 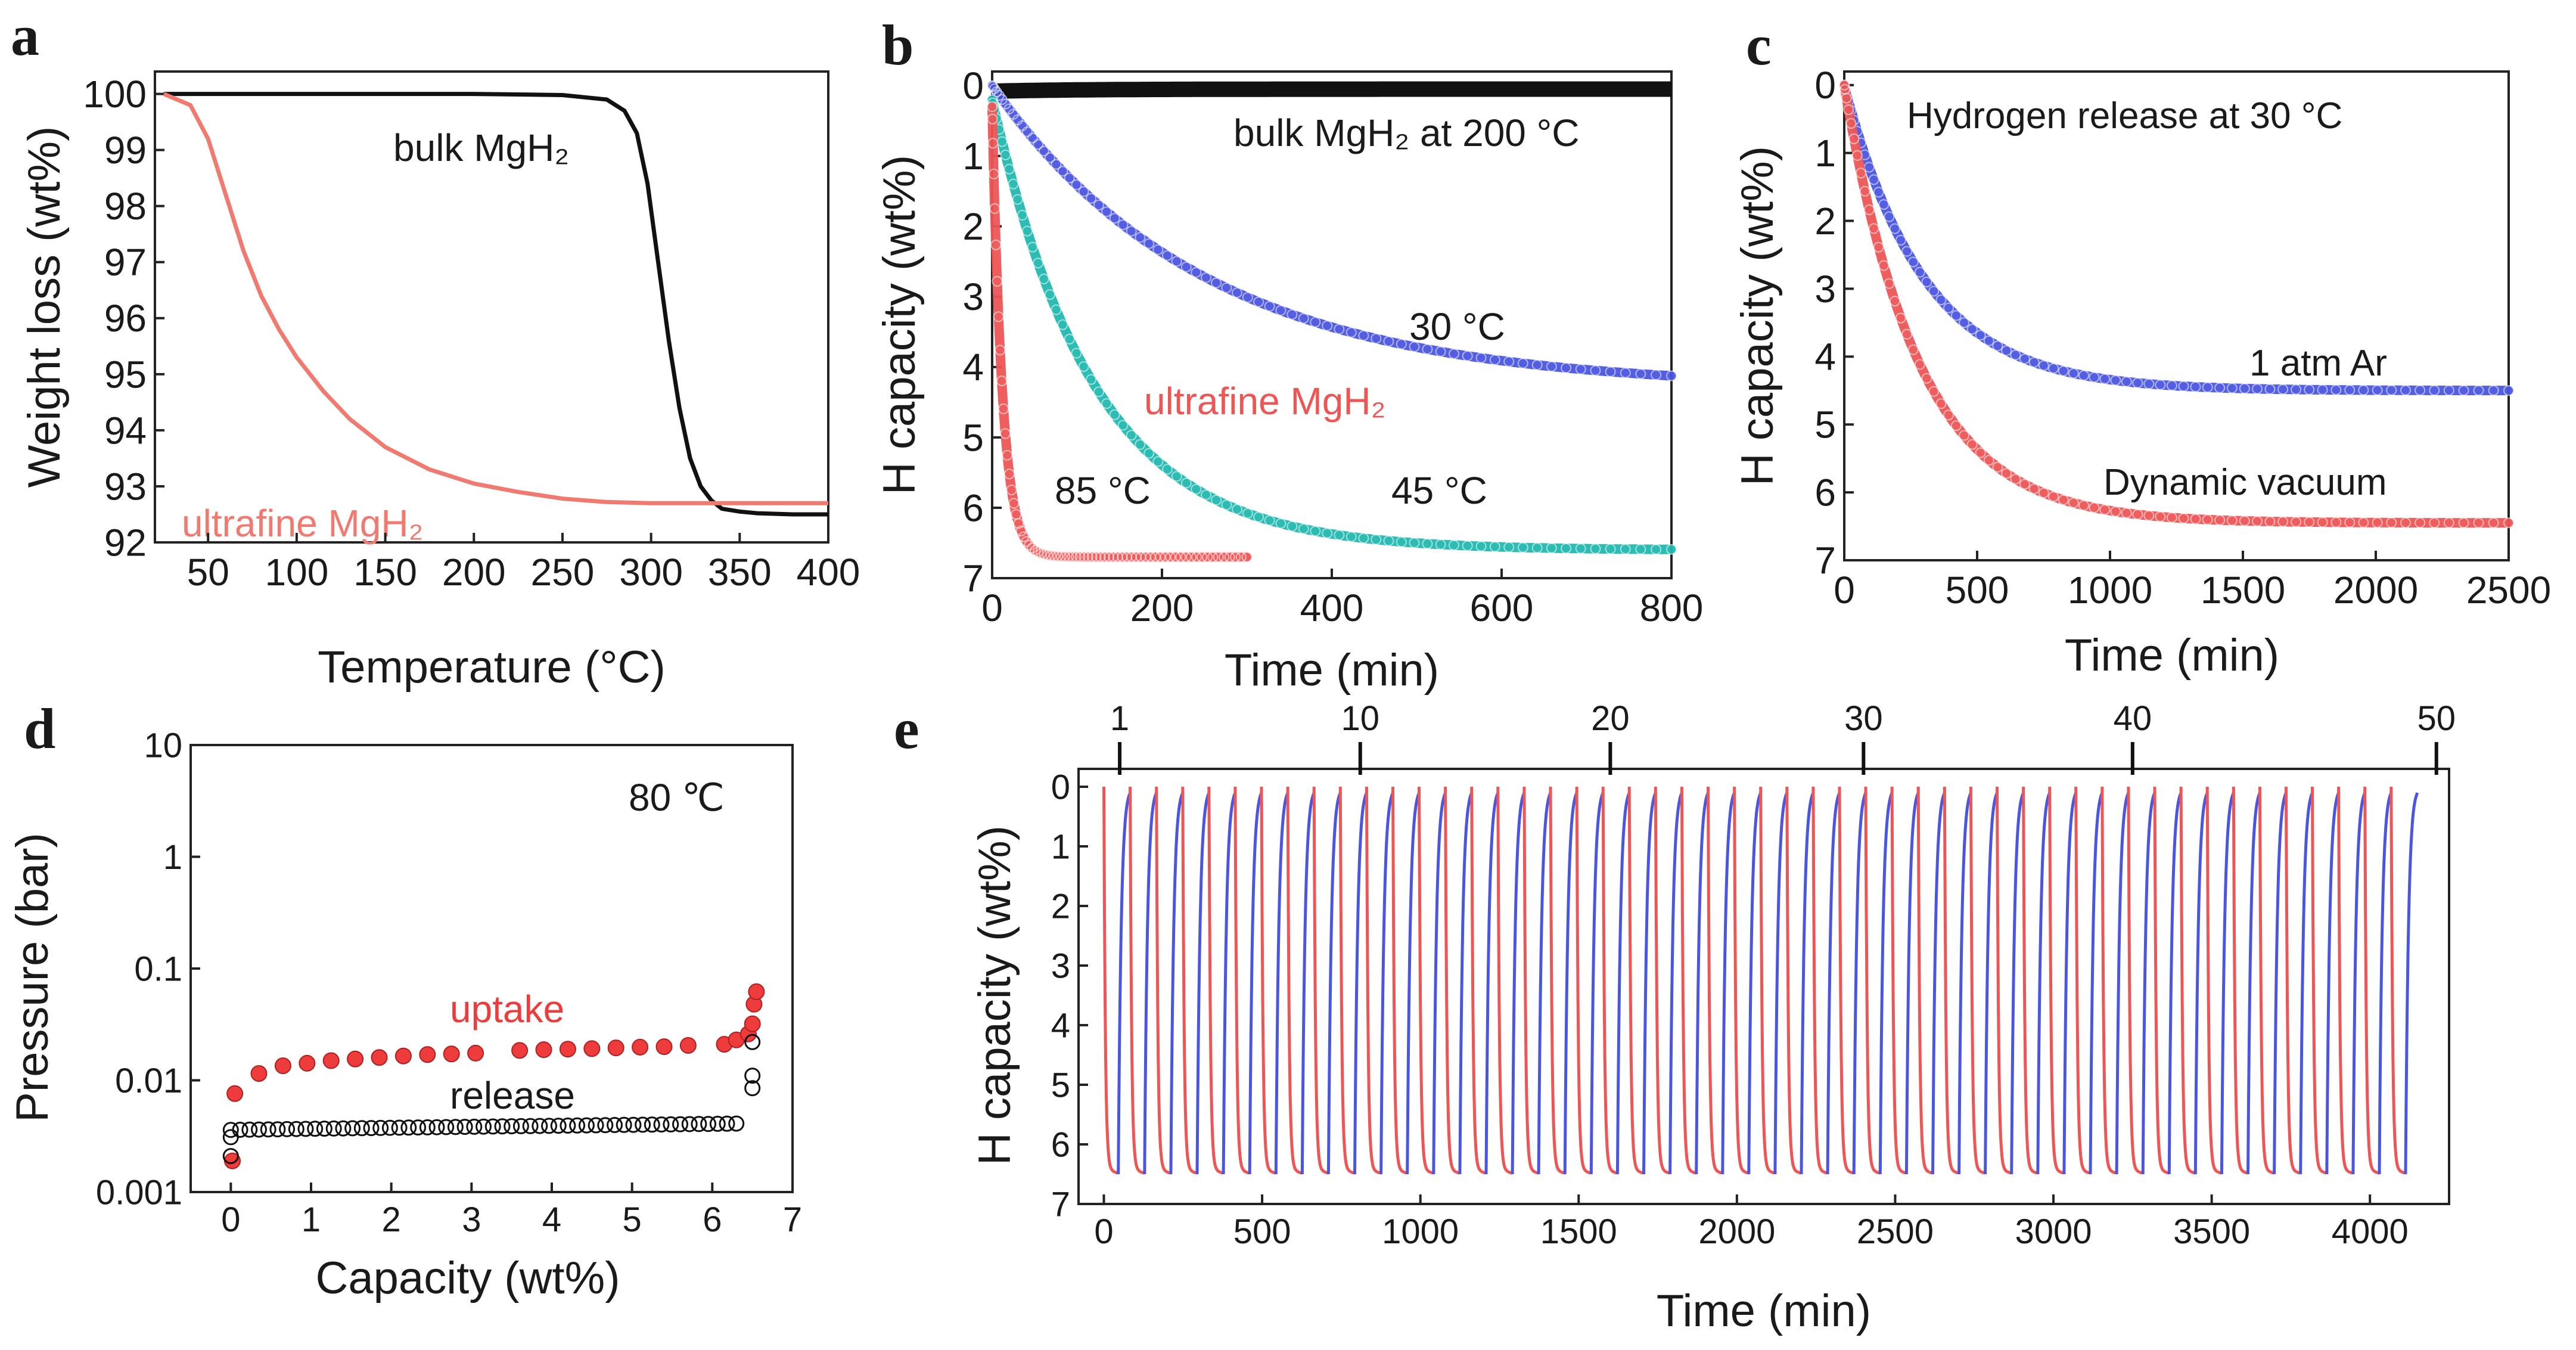 What do you see at coordinates (1264, 401) in the screenshot?
I see `panel-b-annotation-ultrafine: ultrafine MgH₂` at bounding box center [1264, 401].